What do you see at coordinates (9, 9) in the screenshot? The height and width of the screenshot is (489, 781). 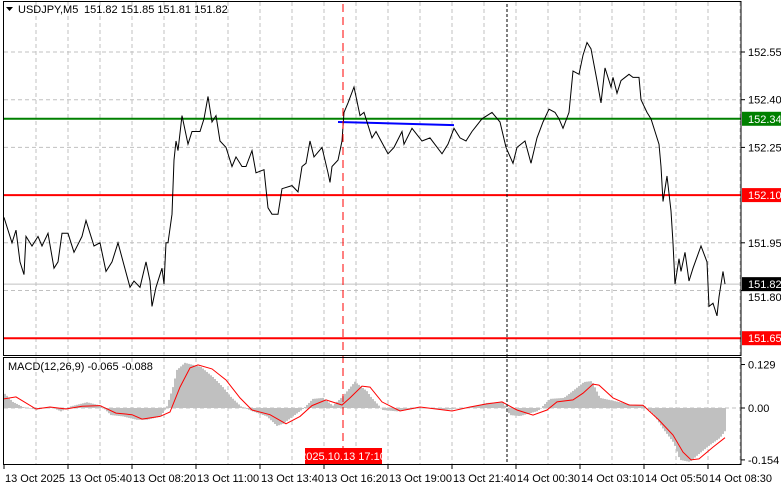 I see `triangle-down-icon` at bounding box center [9, 9].